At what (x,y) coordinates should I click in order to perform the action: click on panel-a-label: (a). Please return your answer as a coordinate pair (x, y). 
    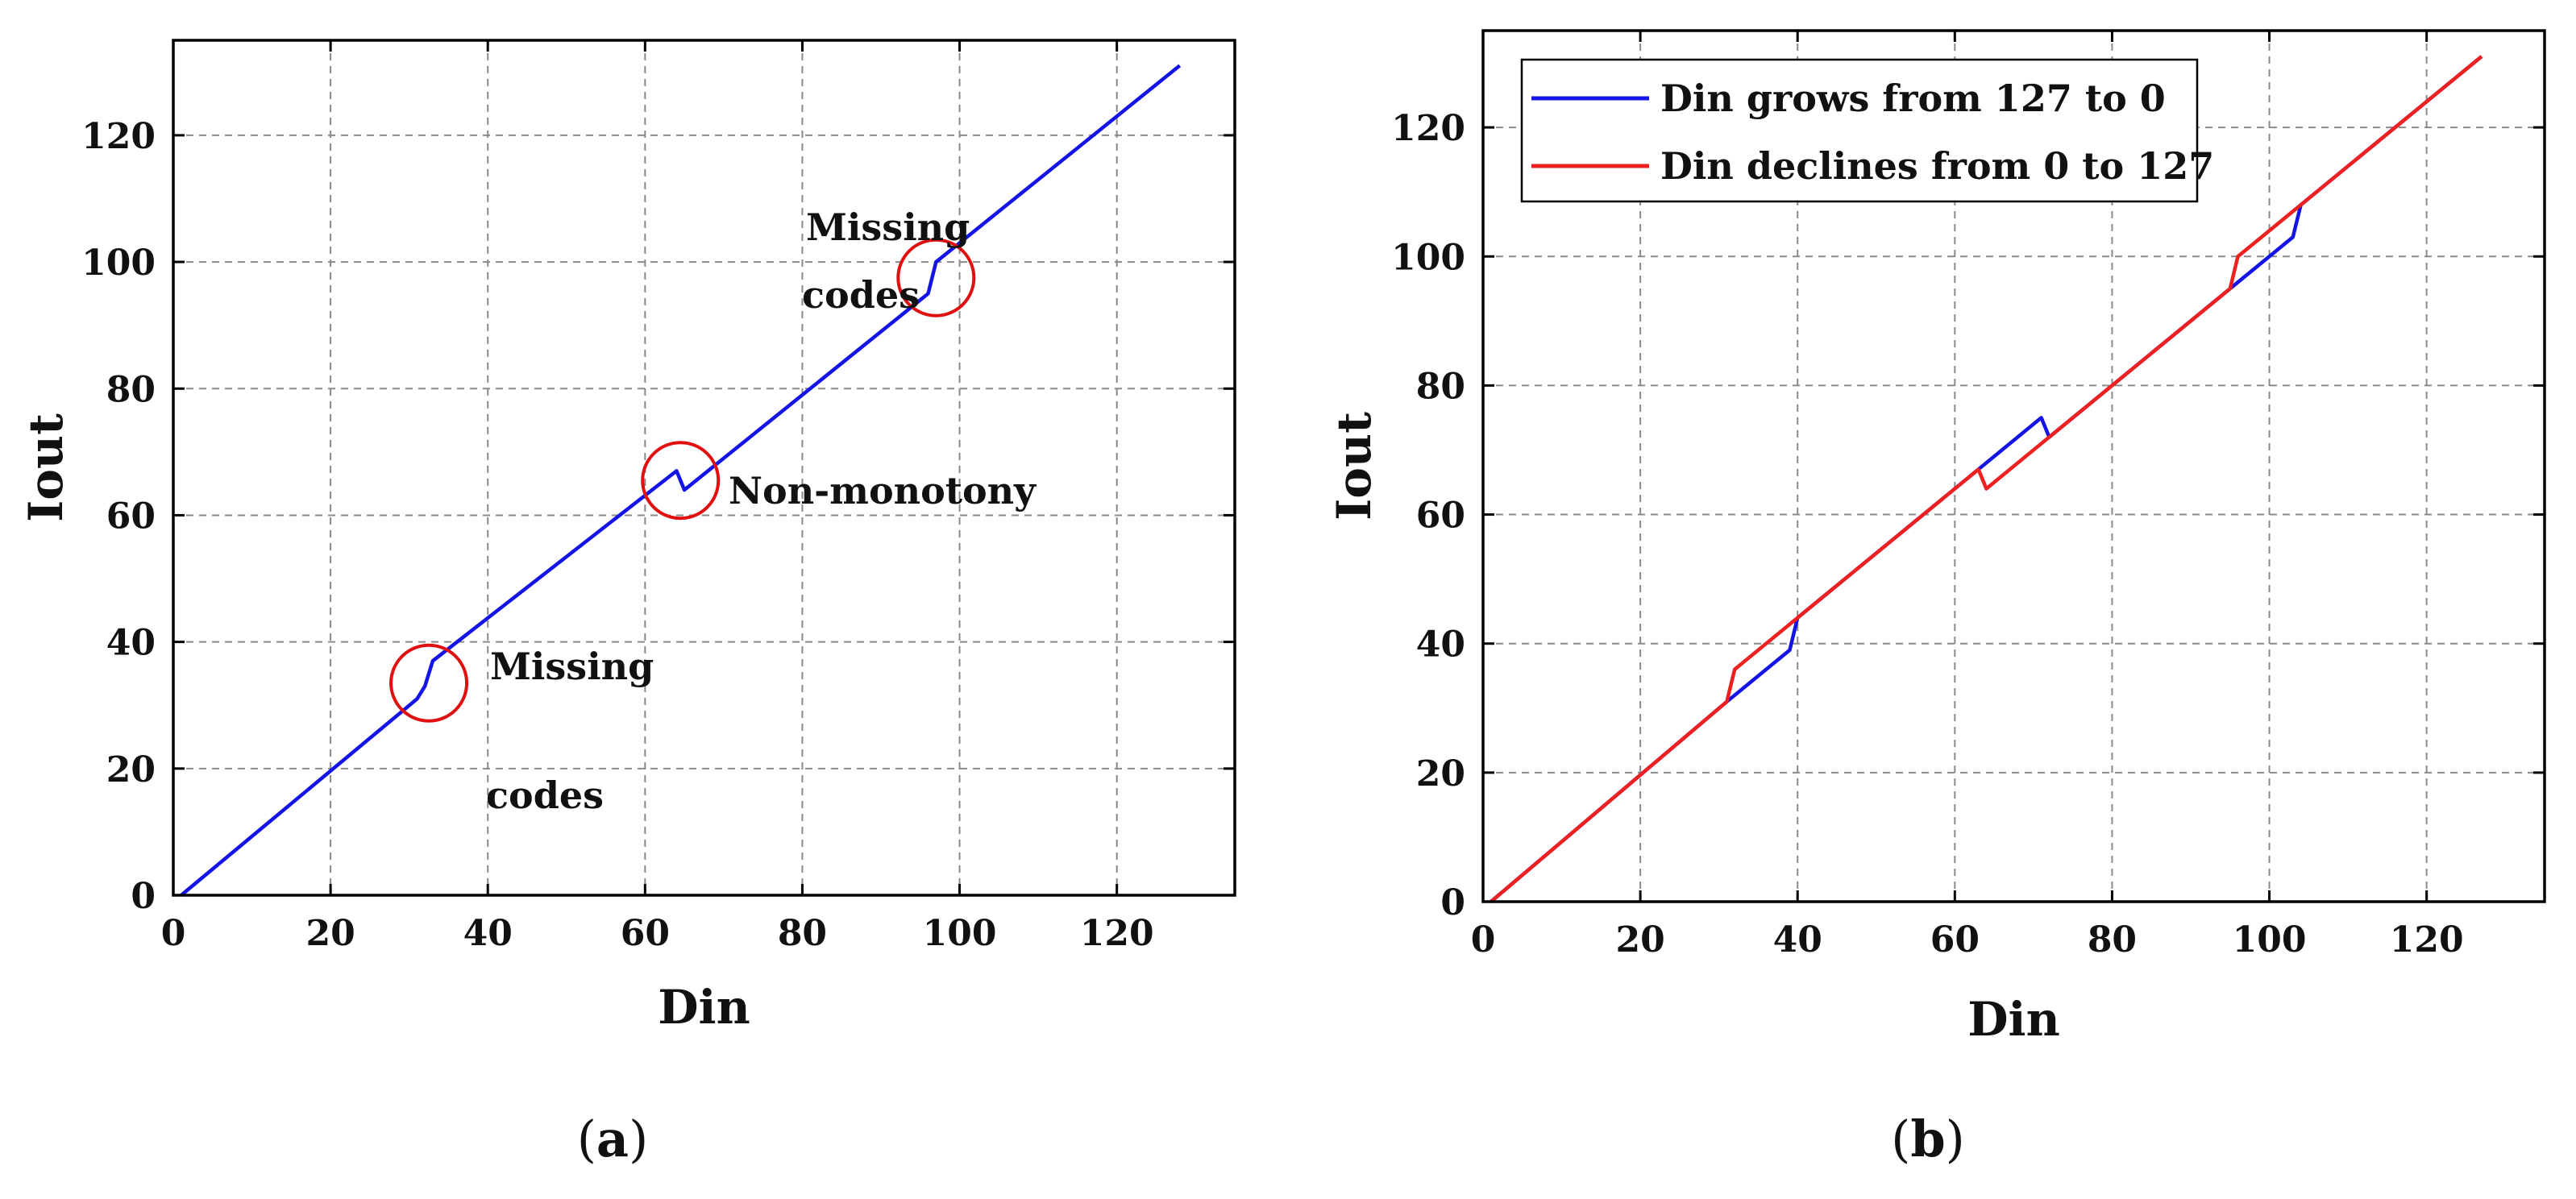
    Looking at the image, I should click on (613, 1139).